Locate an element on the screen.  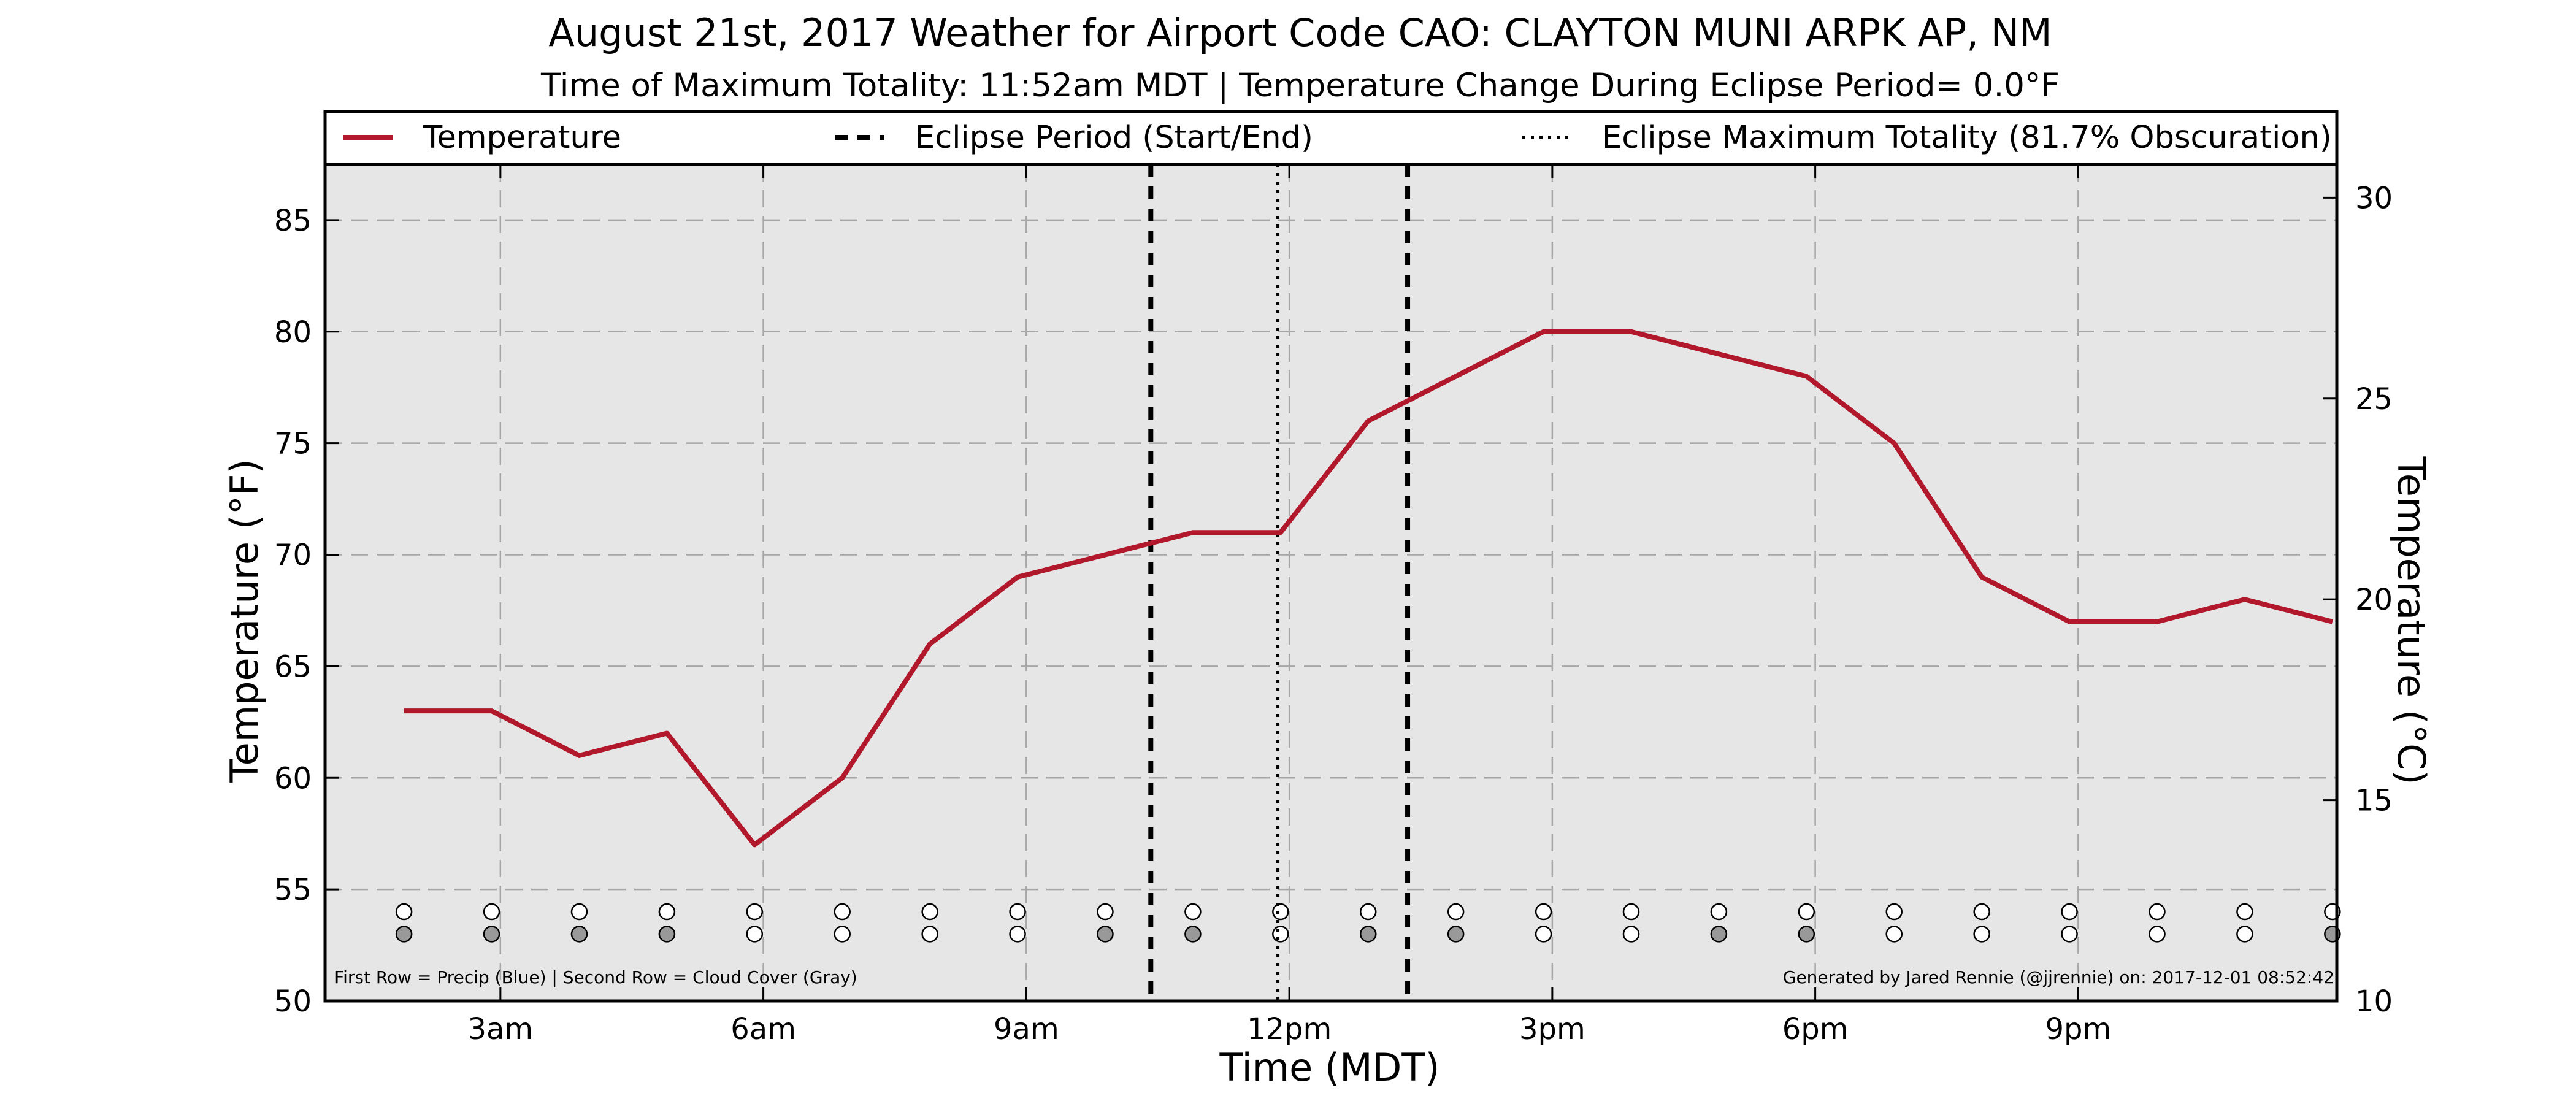
y-tick-label: 55 is located at coordinates (293, 890).